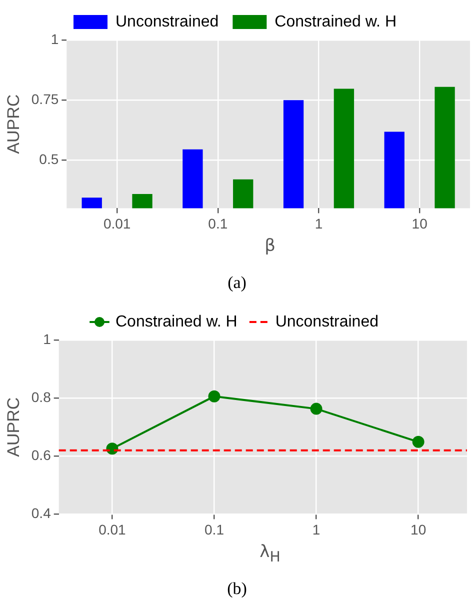 This screenshot has height=604, width=474. Describe the element at coordinates (237, 589) in the screenshot. I see `text: (b)` at that location.